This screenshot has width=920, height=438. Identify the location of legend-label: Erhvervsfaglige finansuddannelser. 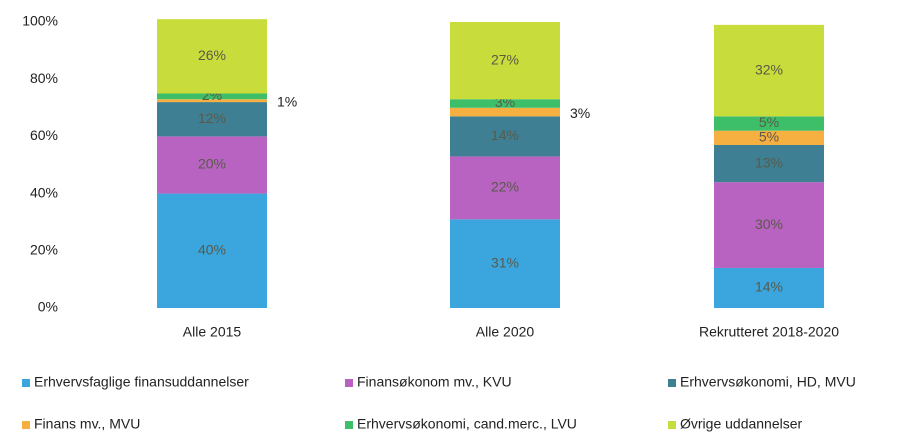
(141, 382).